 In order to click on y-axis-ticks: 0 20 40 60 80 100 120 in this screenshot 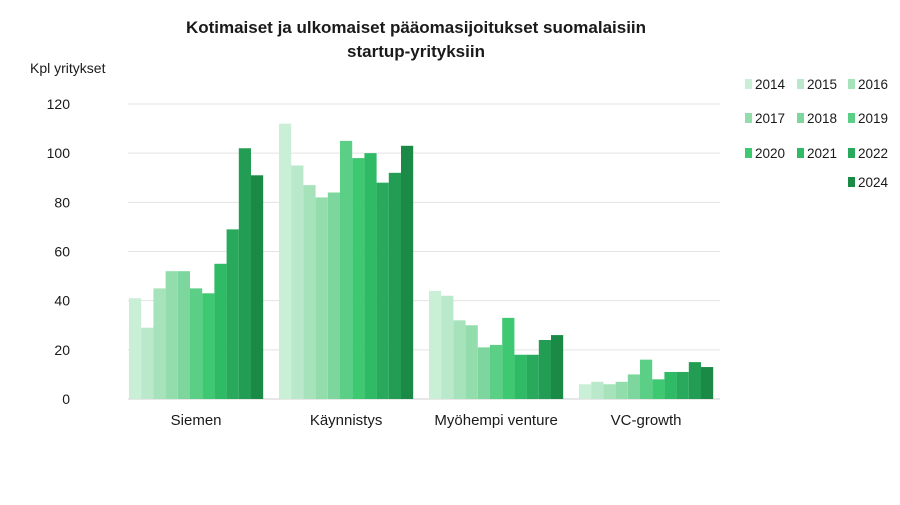, I will do `click(59, 251)`.